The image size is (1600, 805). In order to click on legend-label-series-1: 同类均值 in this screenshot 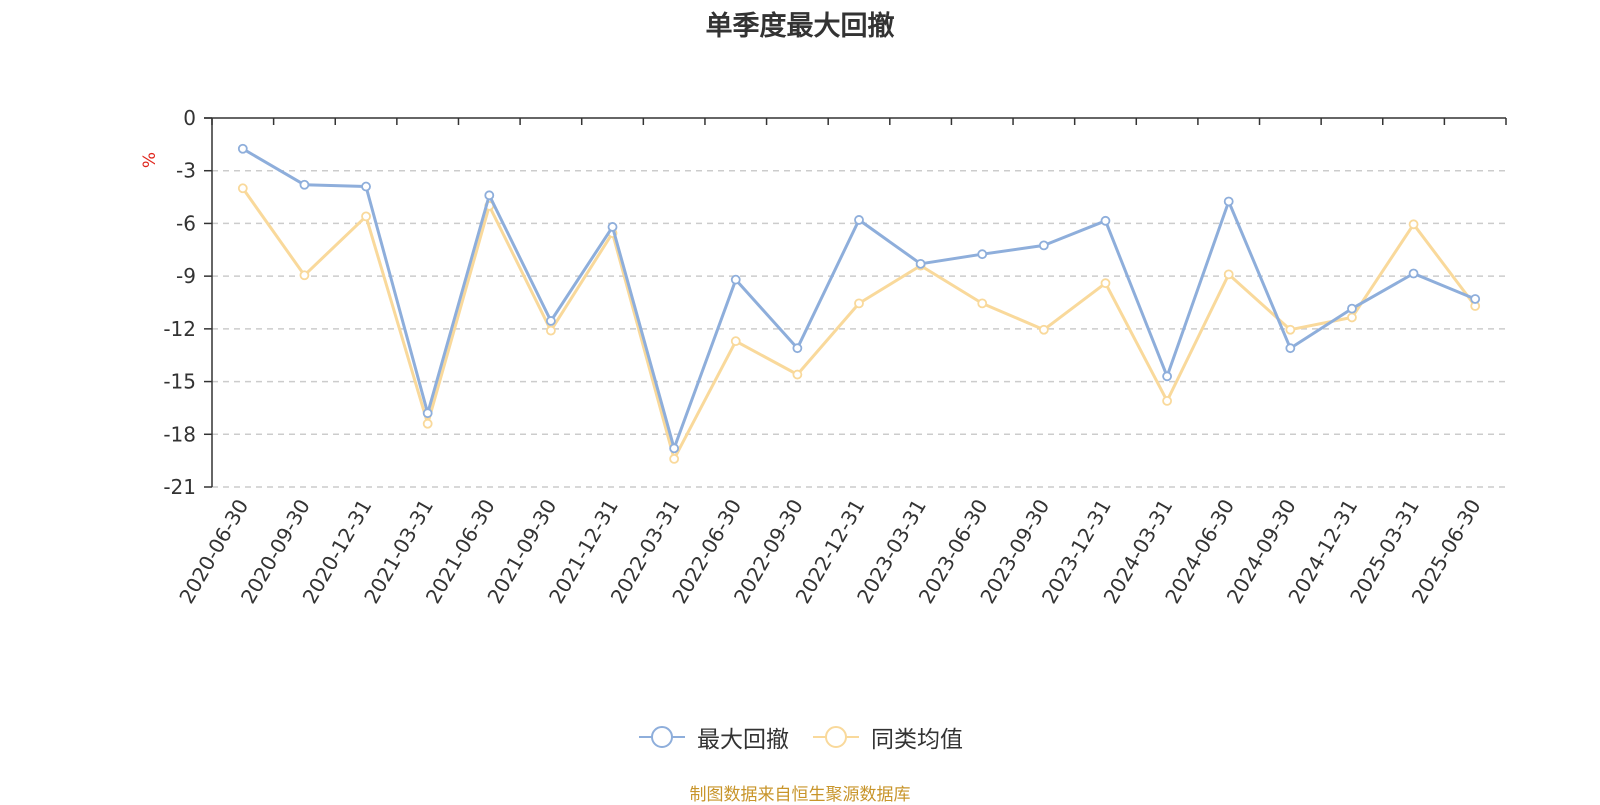, I will do `click(917, 740)`.